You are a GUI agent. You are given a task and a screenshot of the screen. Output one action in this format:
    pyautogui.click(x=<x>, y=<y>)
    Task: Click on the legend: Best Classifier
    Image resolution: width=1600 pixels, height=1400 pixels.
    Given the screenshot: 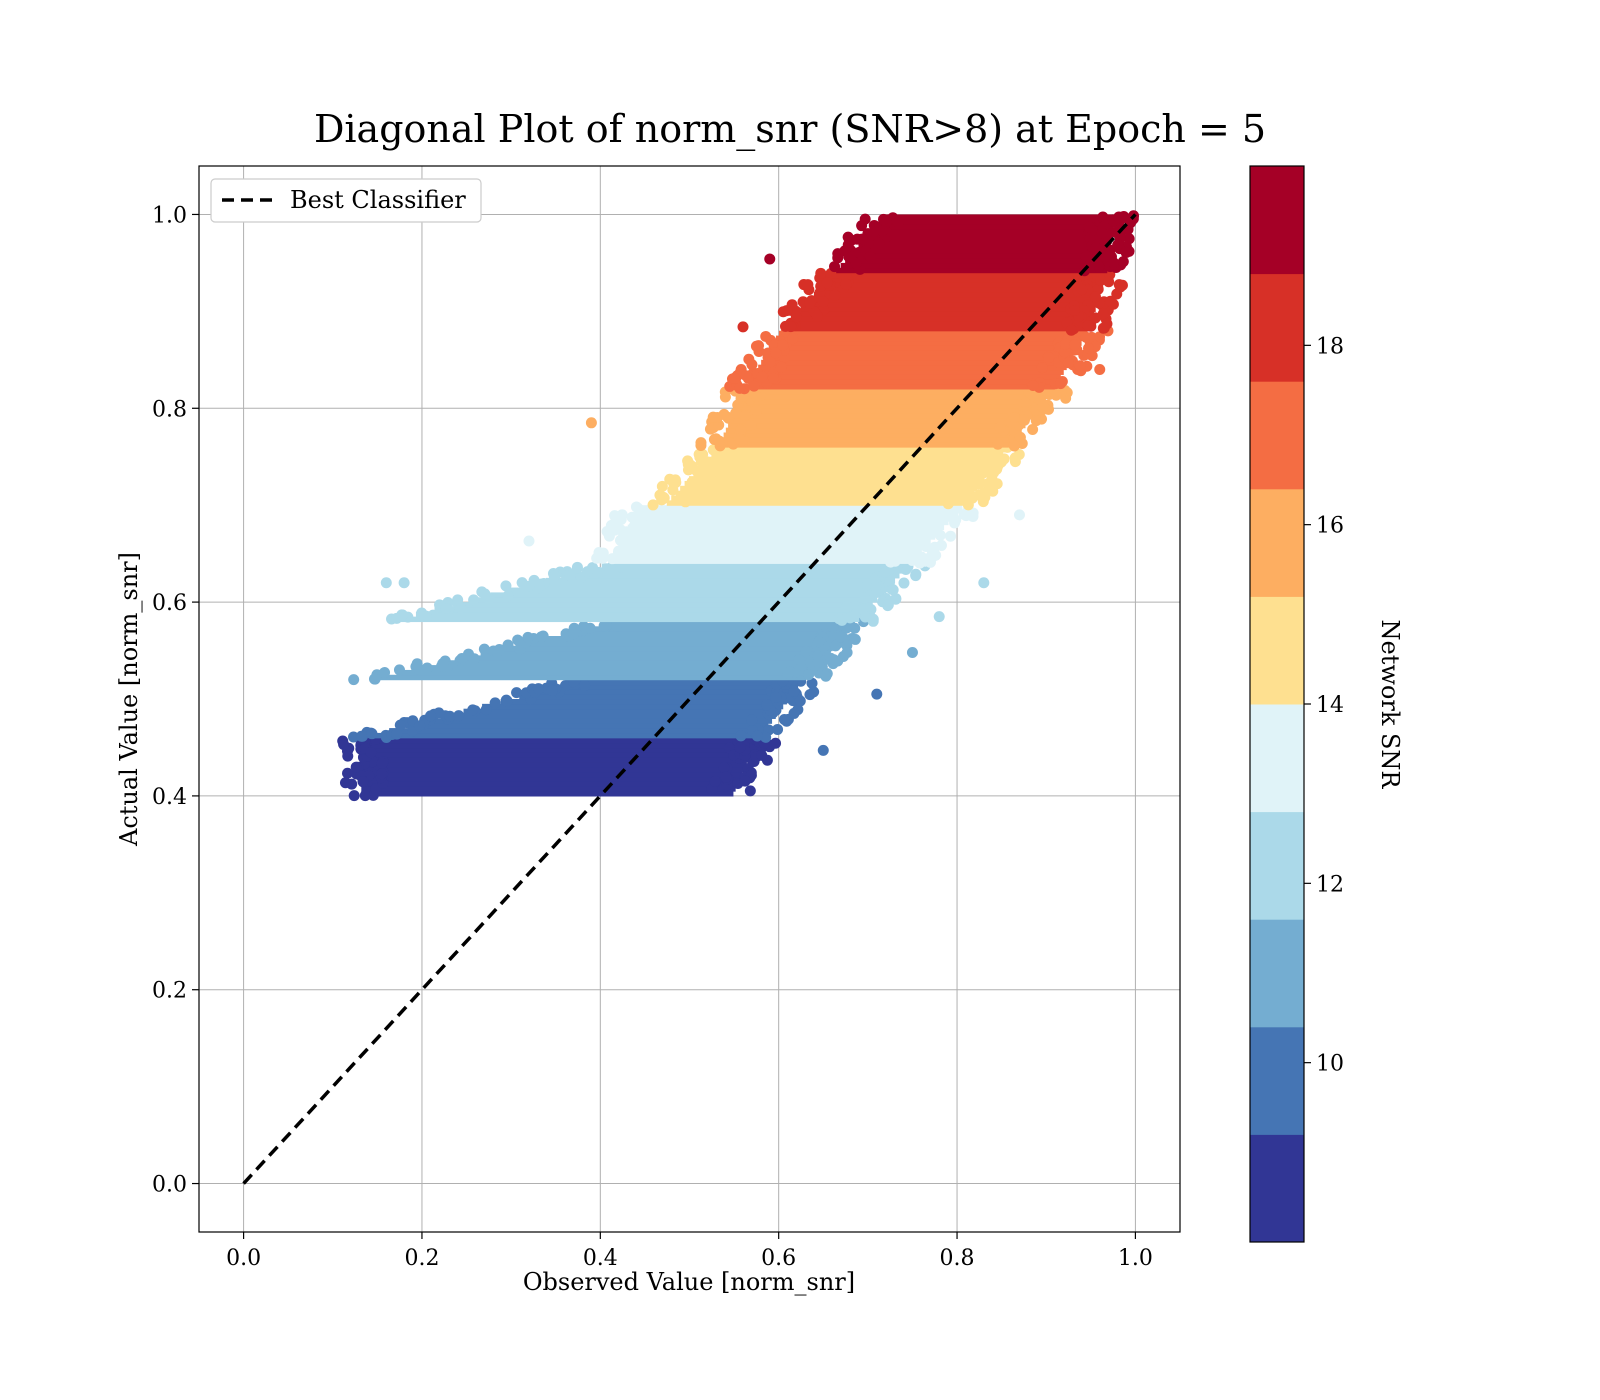 What is the action you would take?
    pyautogui.click(x=346, y=200)
    